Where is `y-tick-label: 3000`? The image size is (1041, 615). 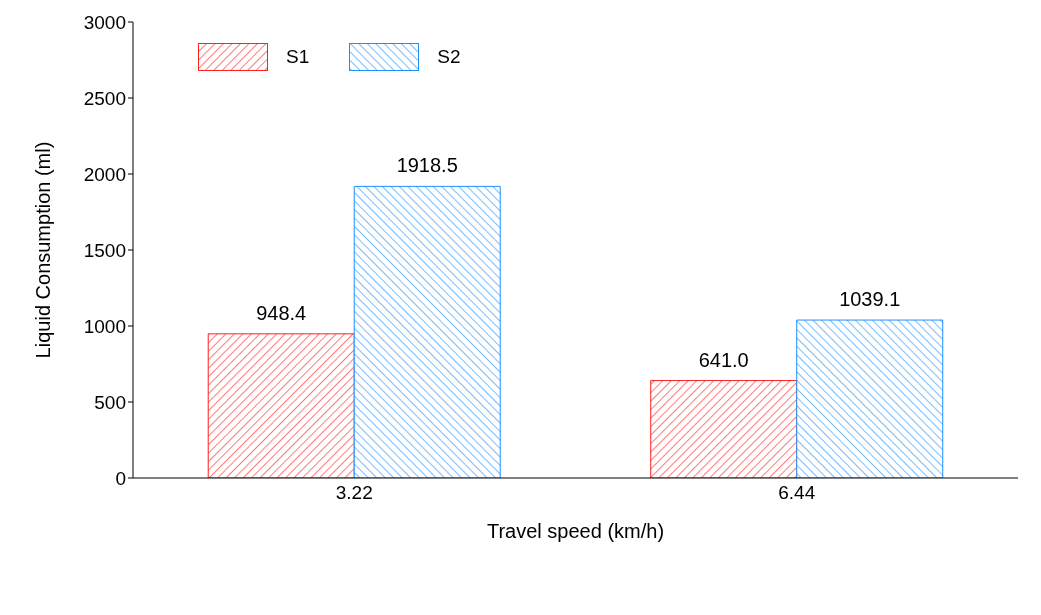 y-tick-label: 3000 is located at coordinates (104, 22).